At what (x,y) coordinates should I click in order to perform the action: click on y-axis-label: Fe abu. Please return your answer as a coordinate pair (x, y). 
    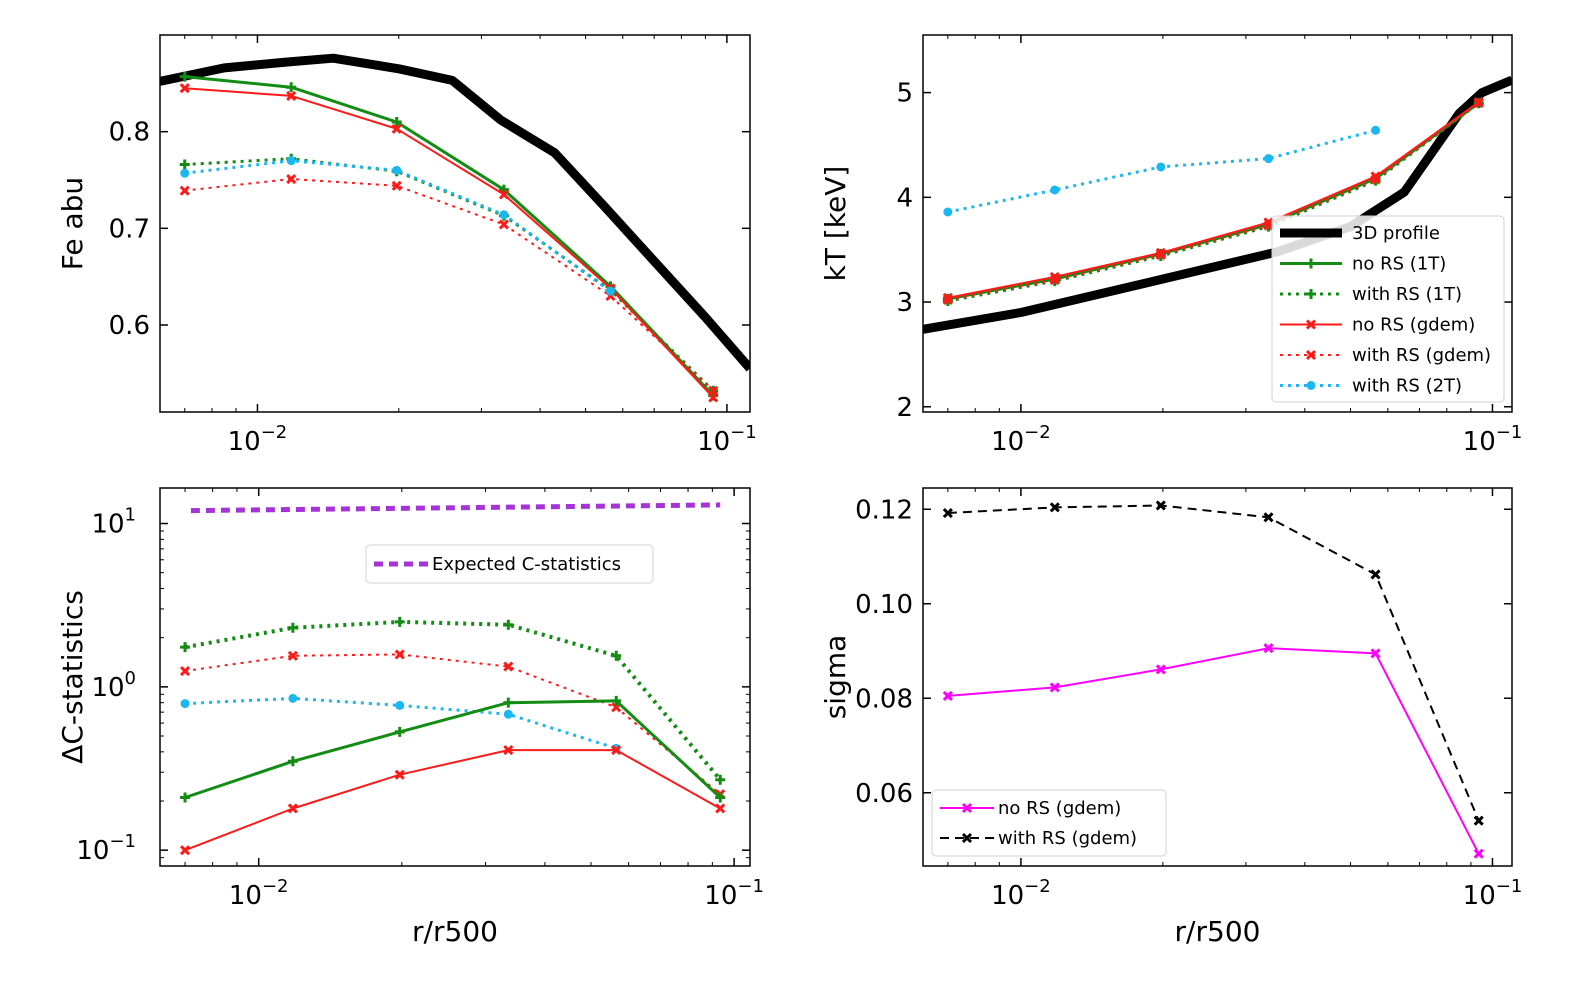
    Looking at the image, I should click on (72, 223).